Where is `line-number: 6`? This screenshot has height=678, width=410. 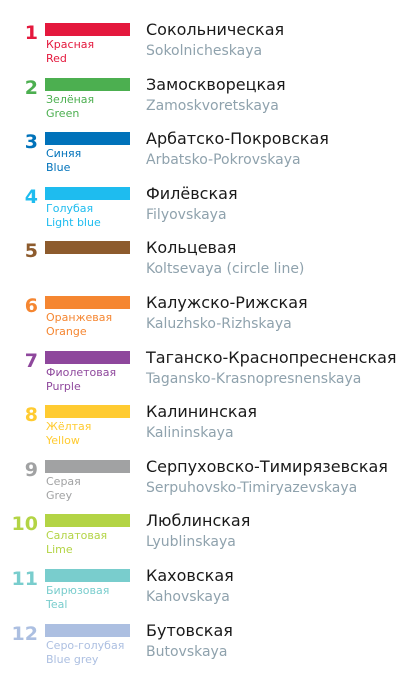 line-number: 6 is located at coordinates (31, 306).